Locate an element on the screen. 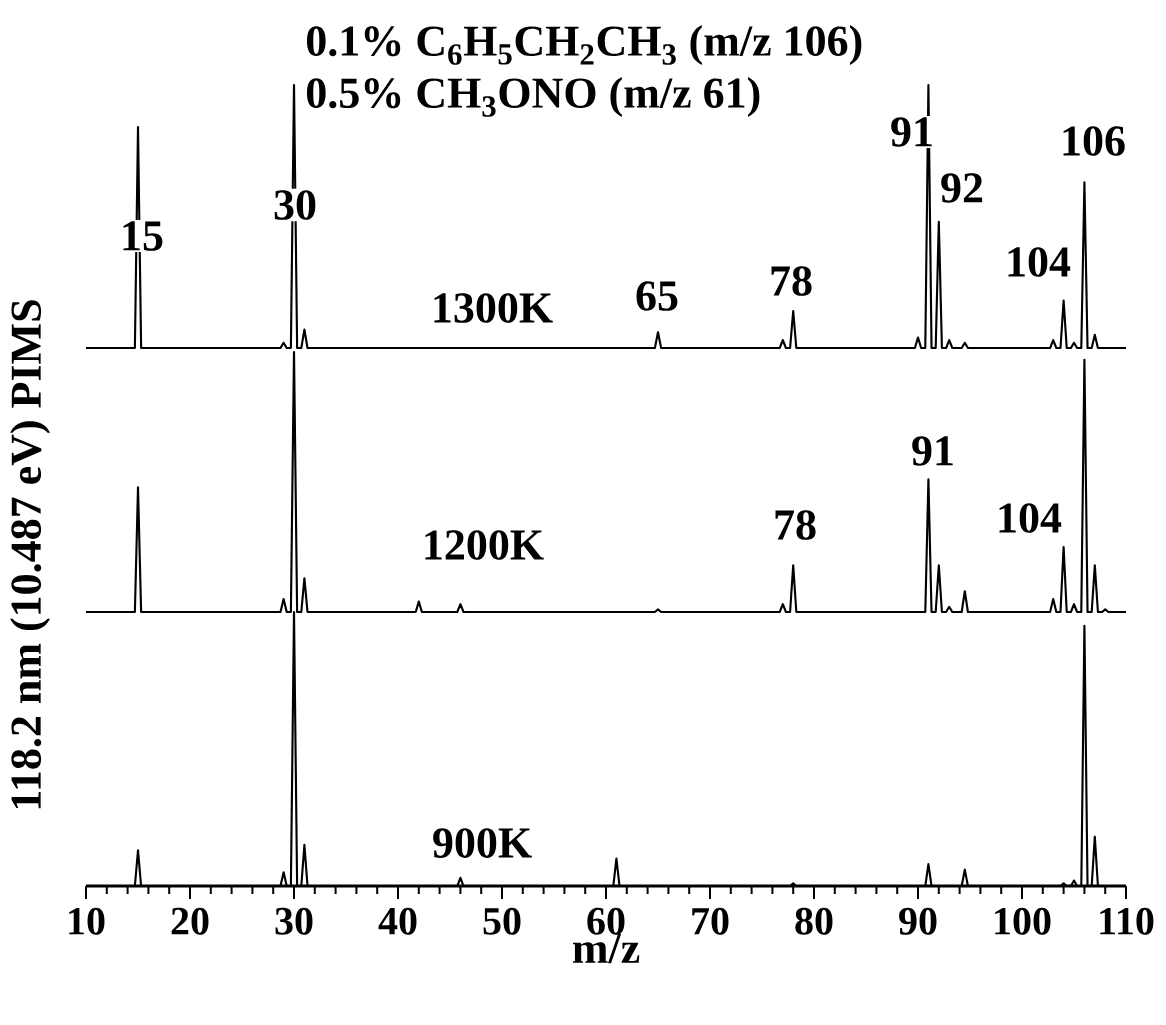  x-tick-label: 110 is located at coordinates (1127, 921).